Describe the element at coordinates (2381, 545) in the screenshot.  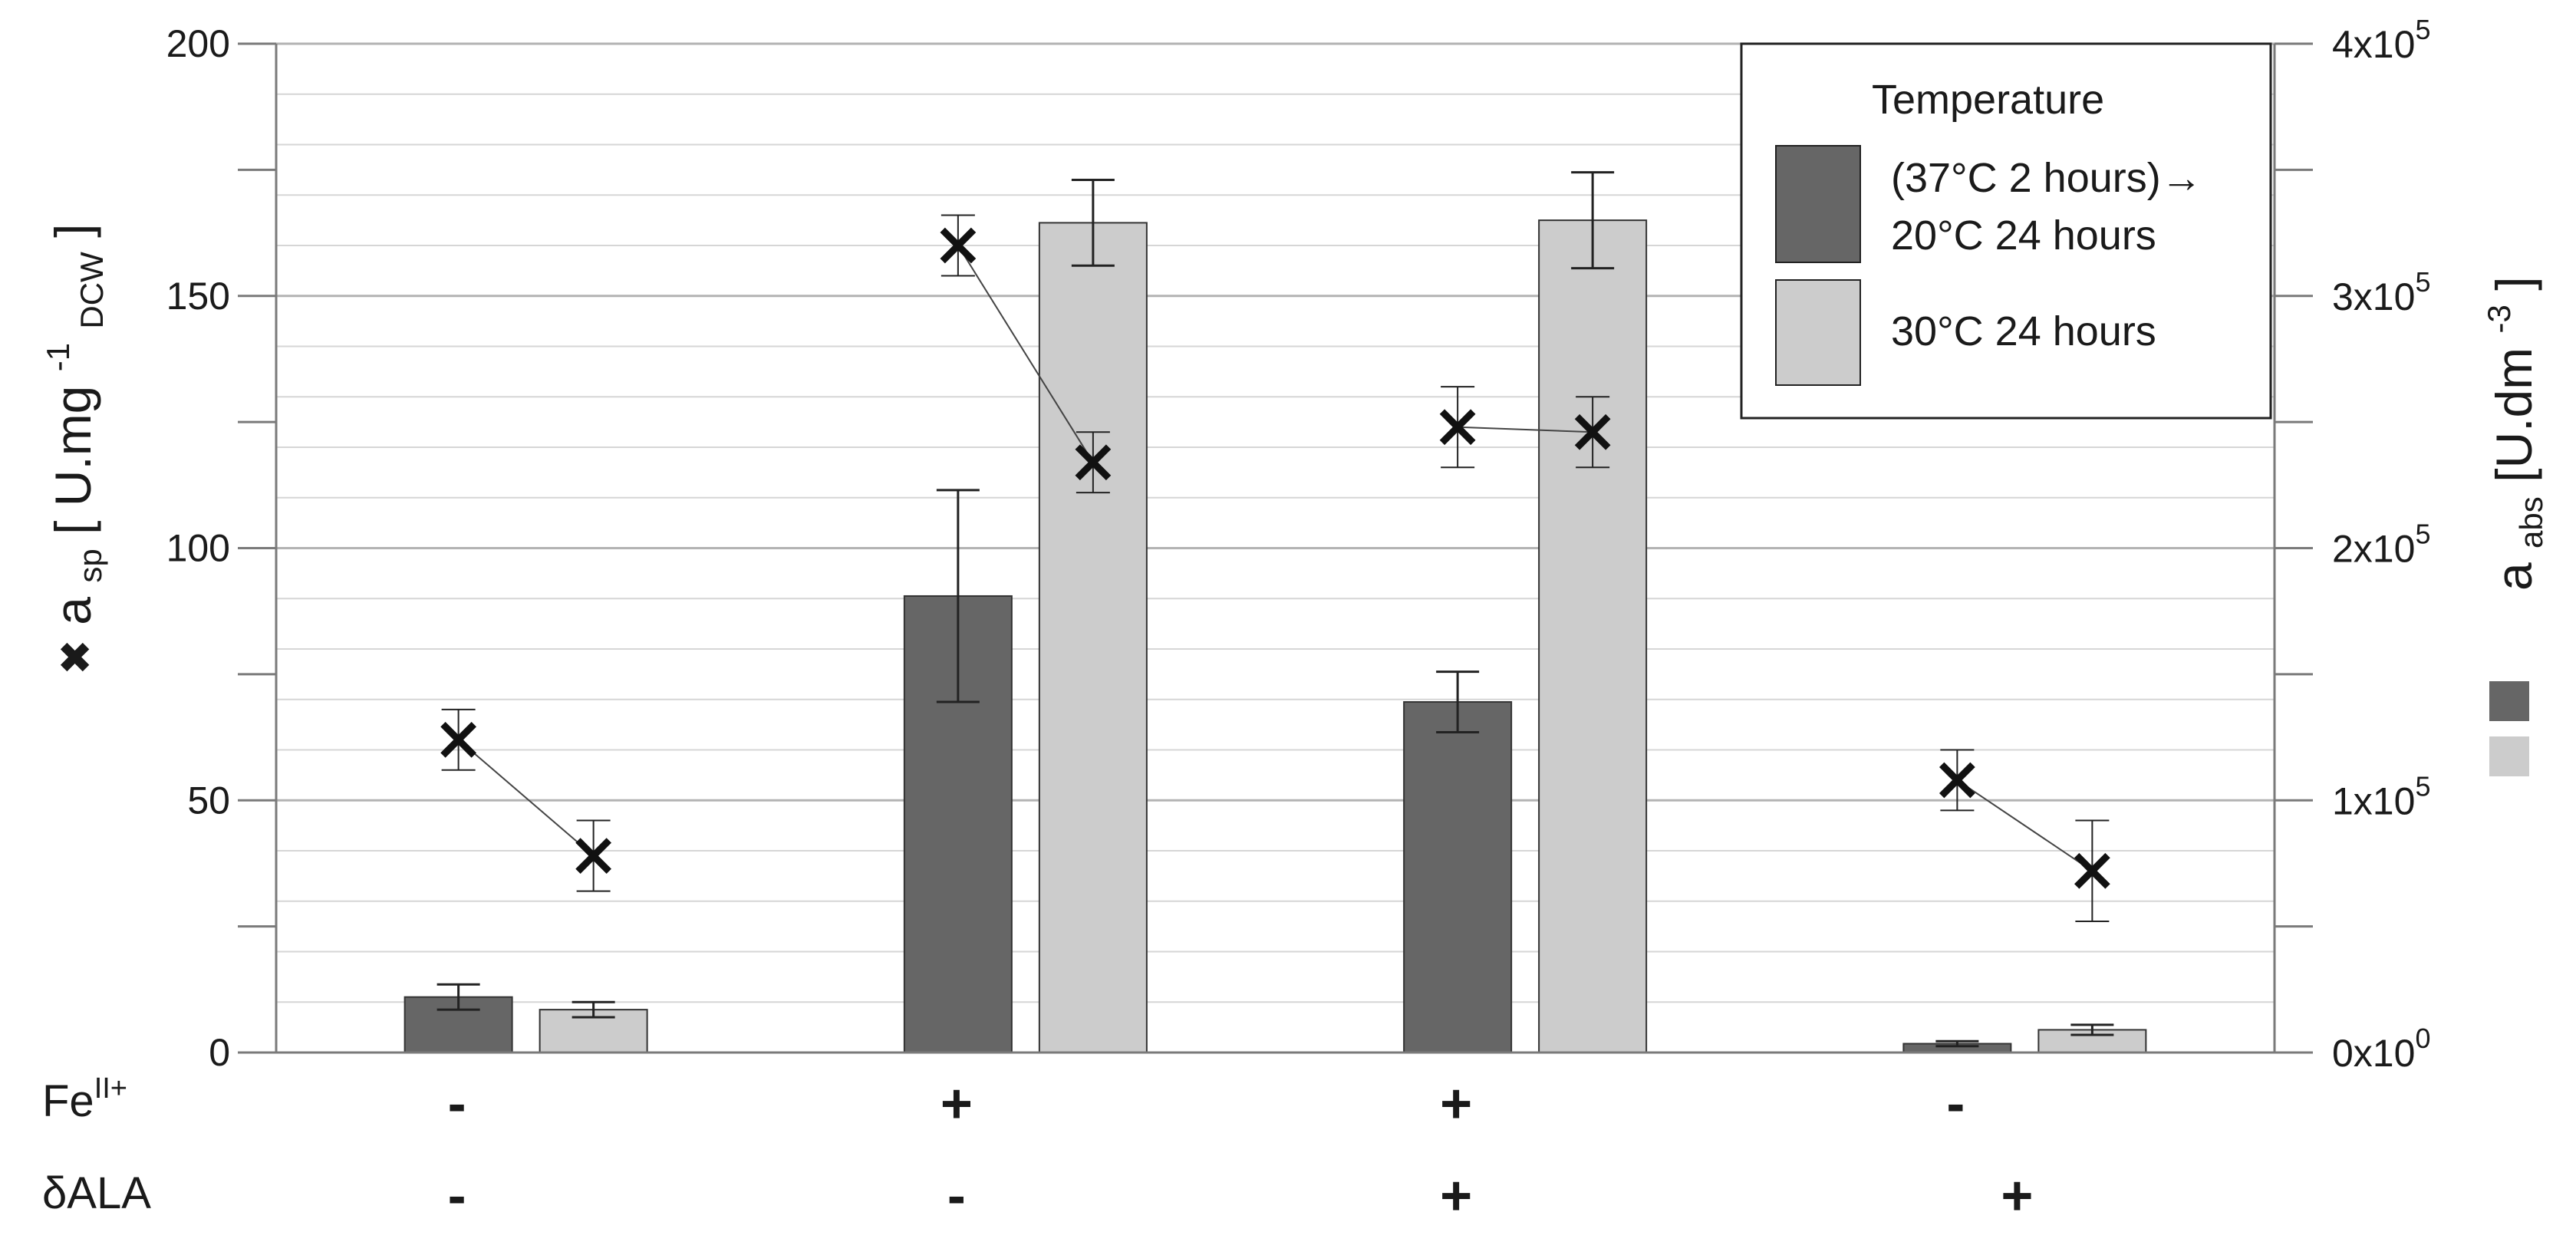
I see `right-tick-label: 2x10⁵` at that location.